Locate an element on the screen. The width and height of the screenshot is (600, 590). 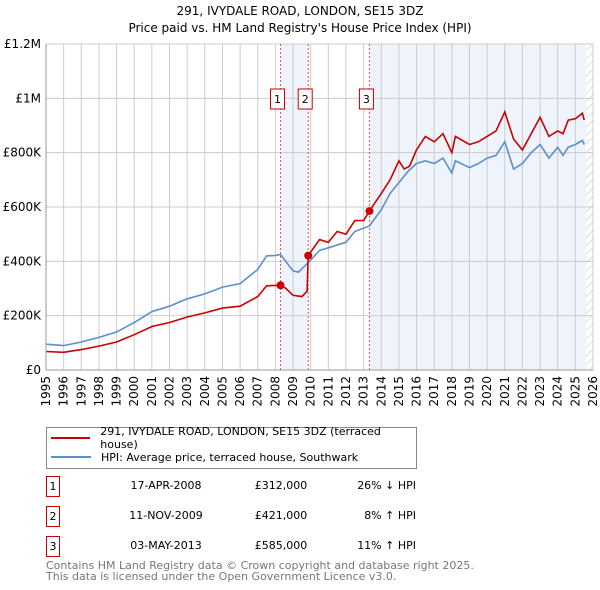
legend-swatch-red is located at coordinates (71, 438).